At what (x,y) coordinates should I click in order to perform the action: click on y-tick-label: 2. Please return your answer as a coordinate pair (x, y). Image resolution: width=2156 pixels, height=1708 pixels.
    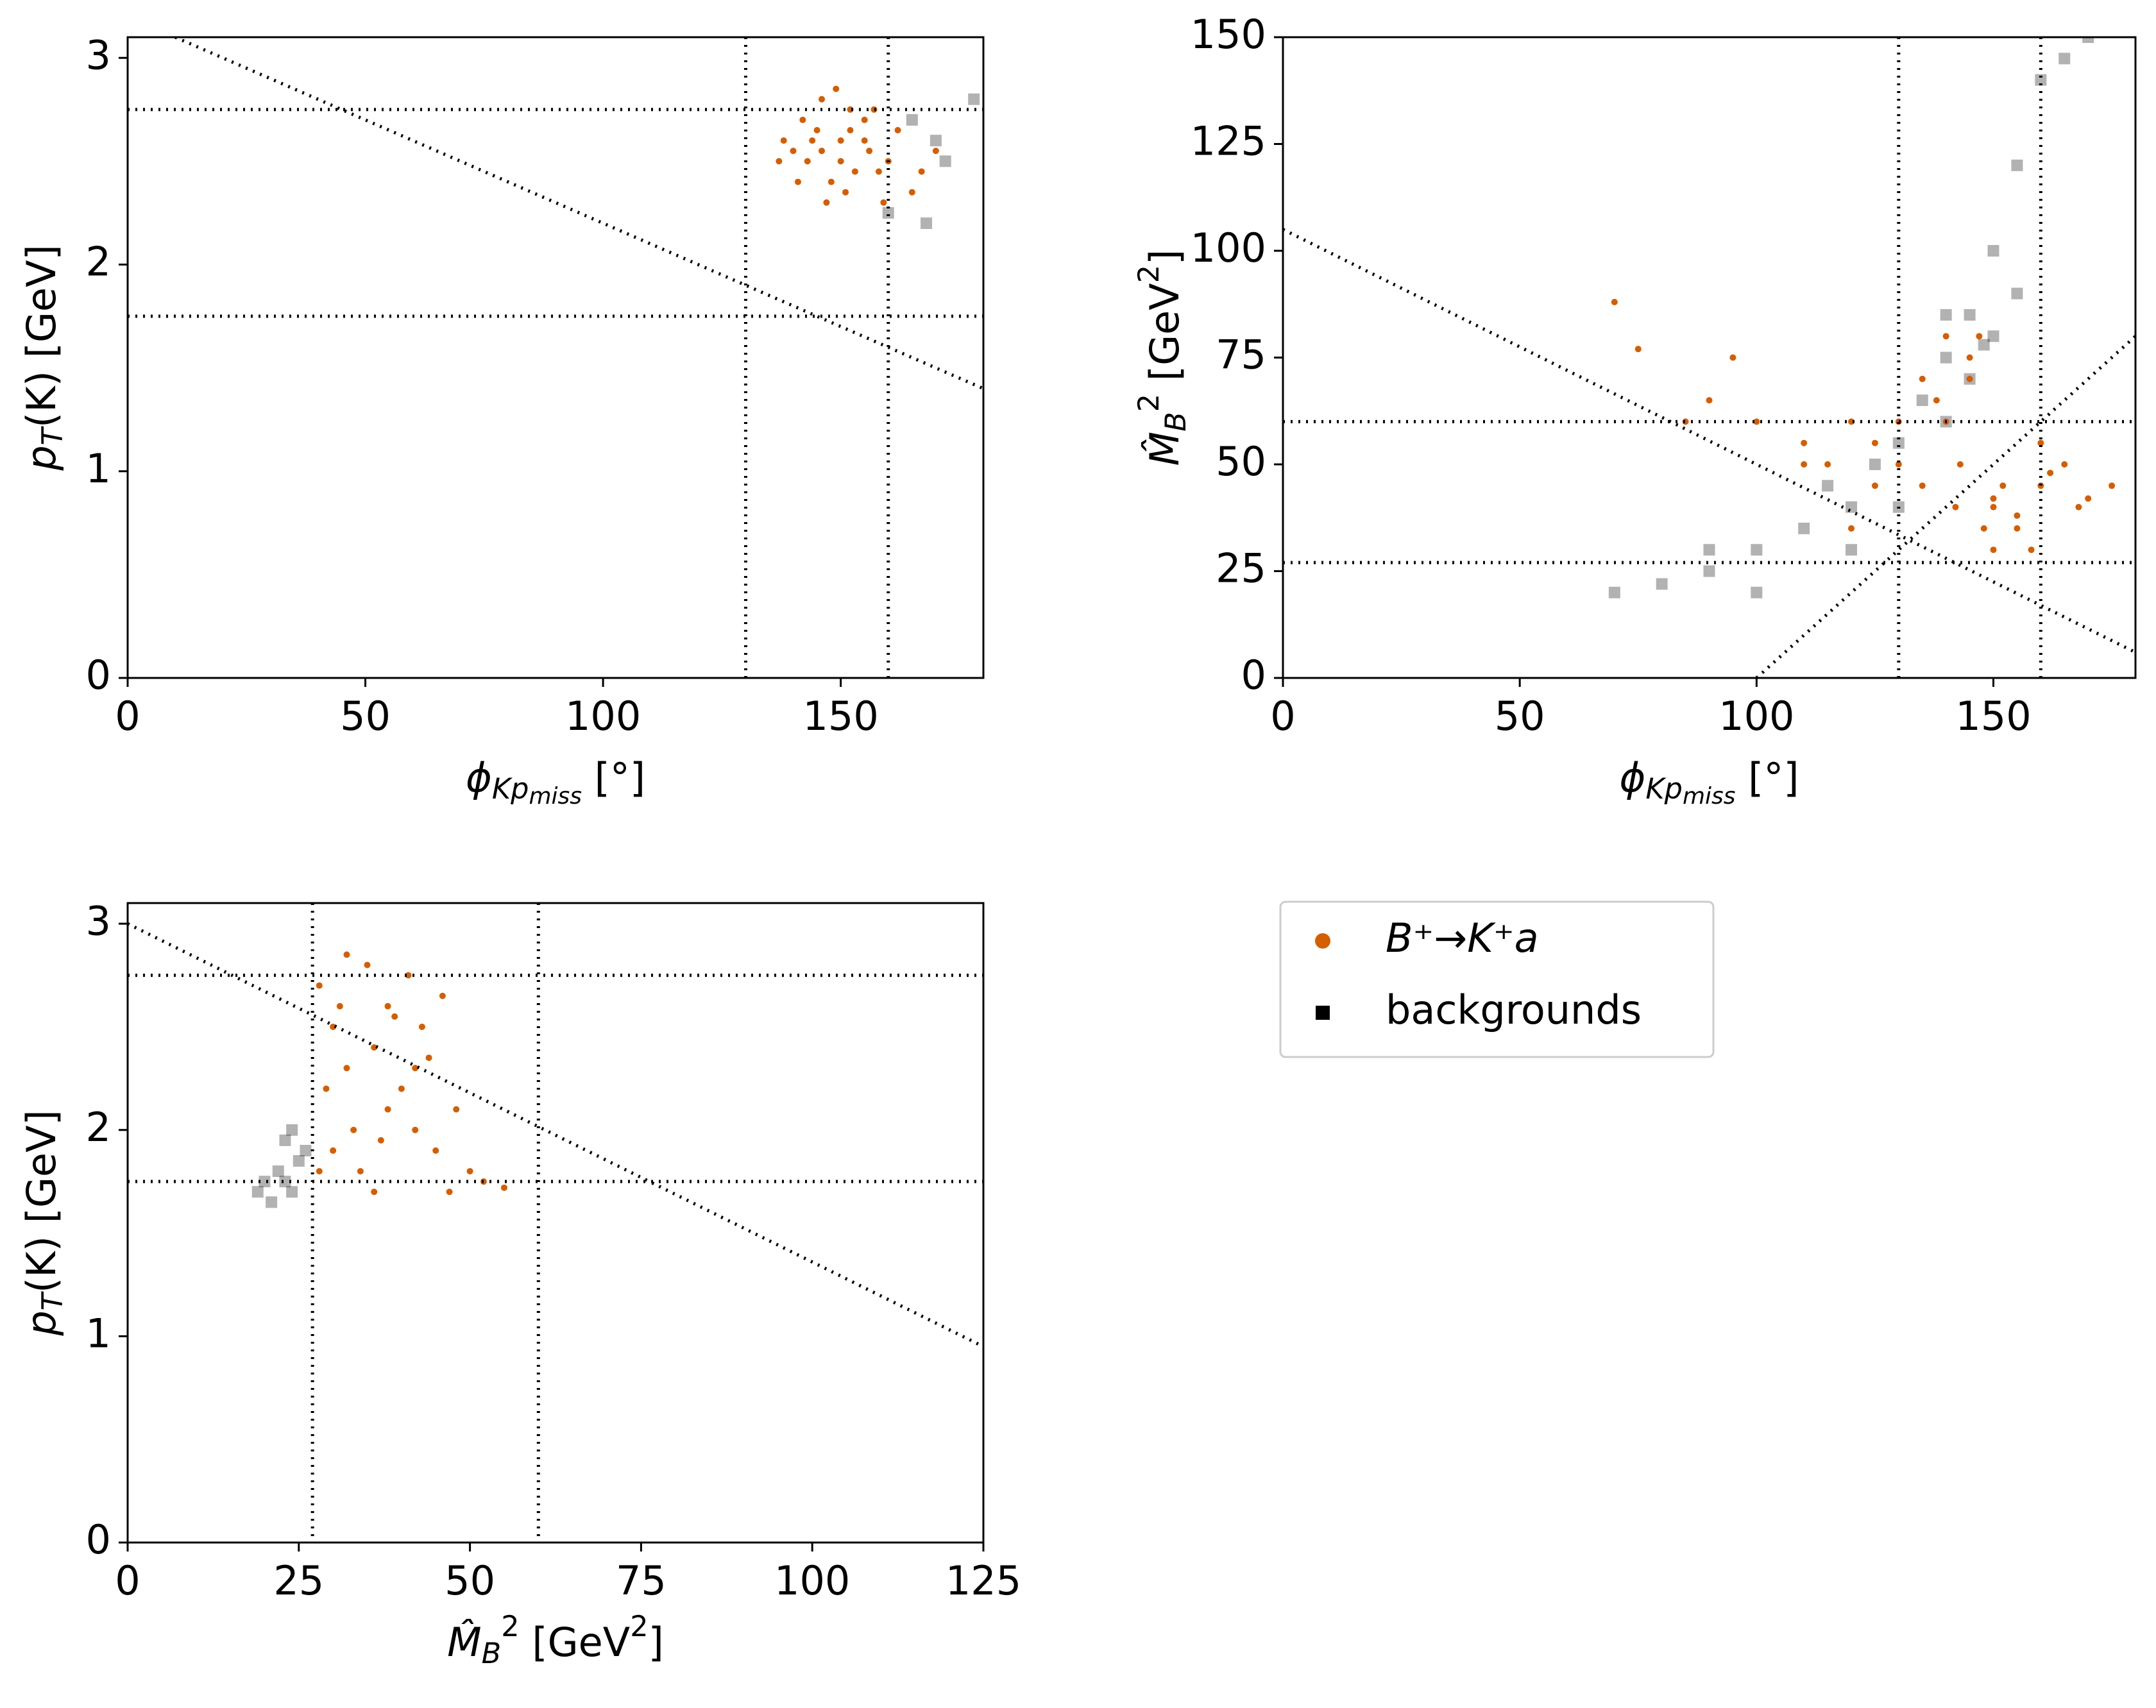
    Looking at the image, I should click on (99, 262).